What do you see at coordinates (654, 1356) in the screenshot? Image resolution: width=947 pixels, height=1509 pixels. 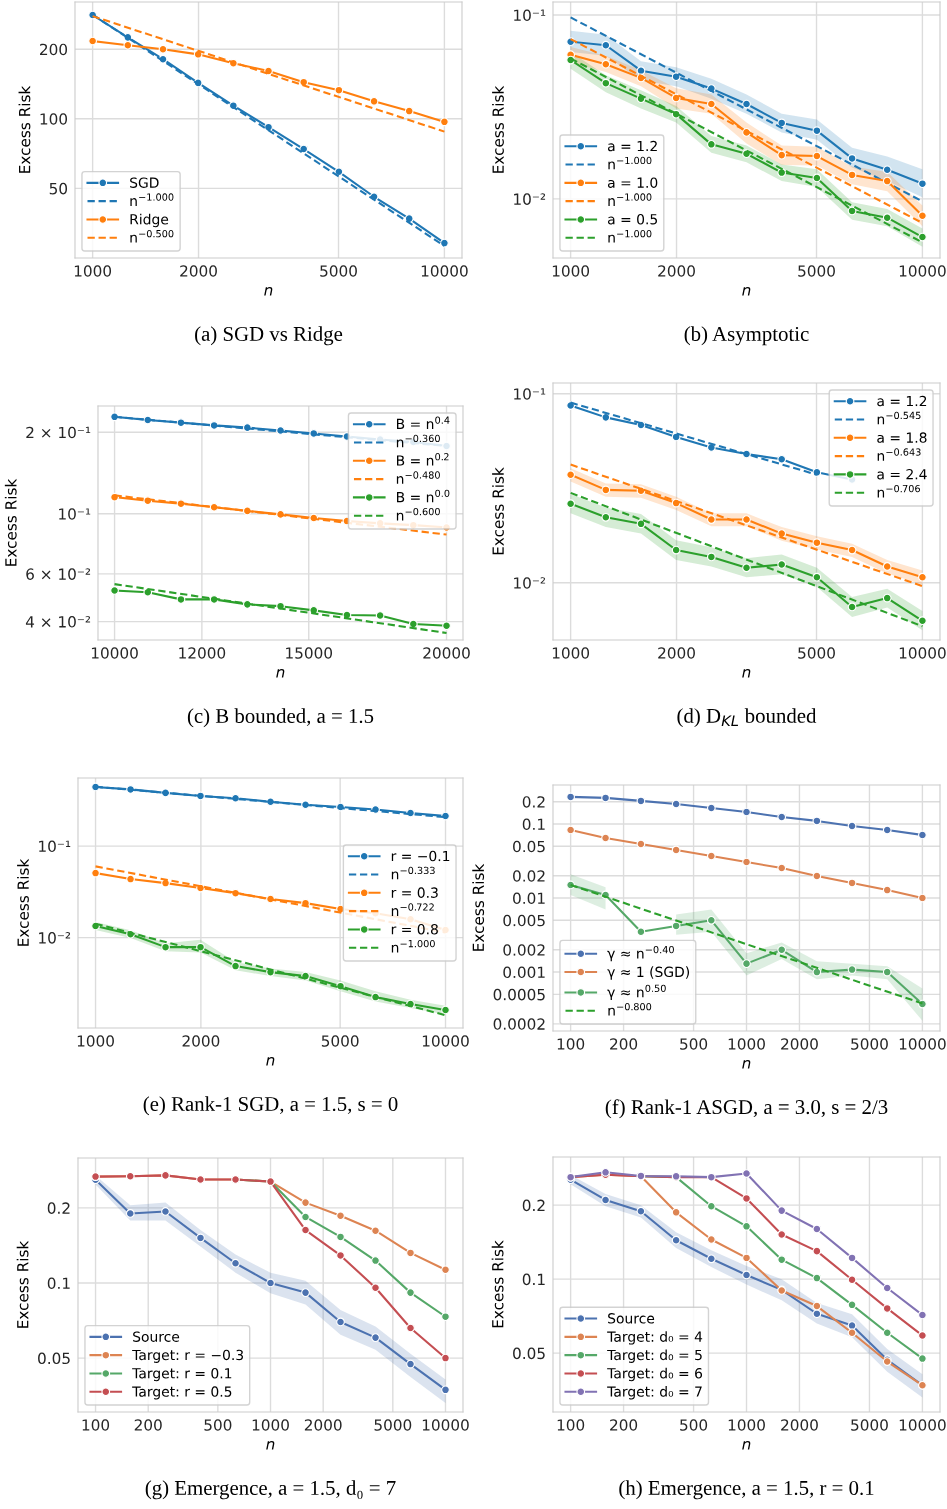 I see `legend-label: Target: d₀ = 5` at bounding box center [654, 1356].